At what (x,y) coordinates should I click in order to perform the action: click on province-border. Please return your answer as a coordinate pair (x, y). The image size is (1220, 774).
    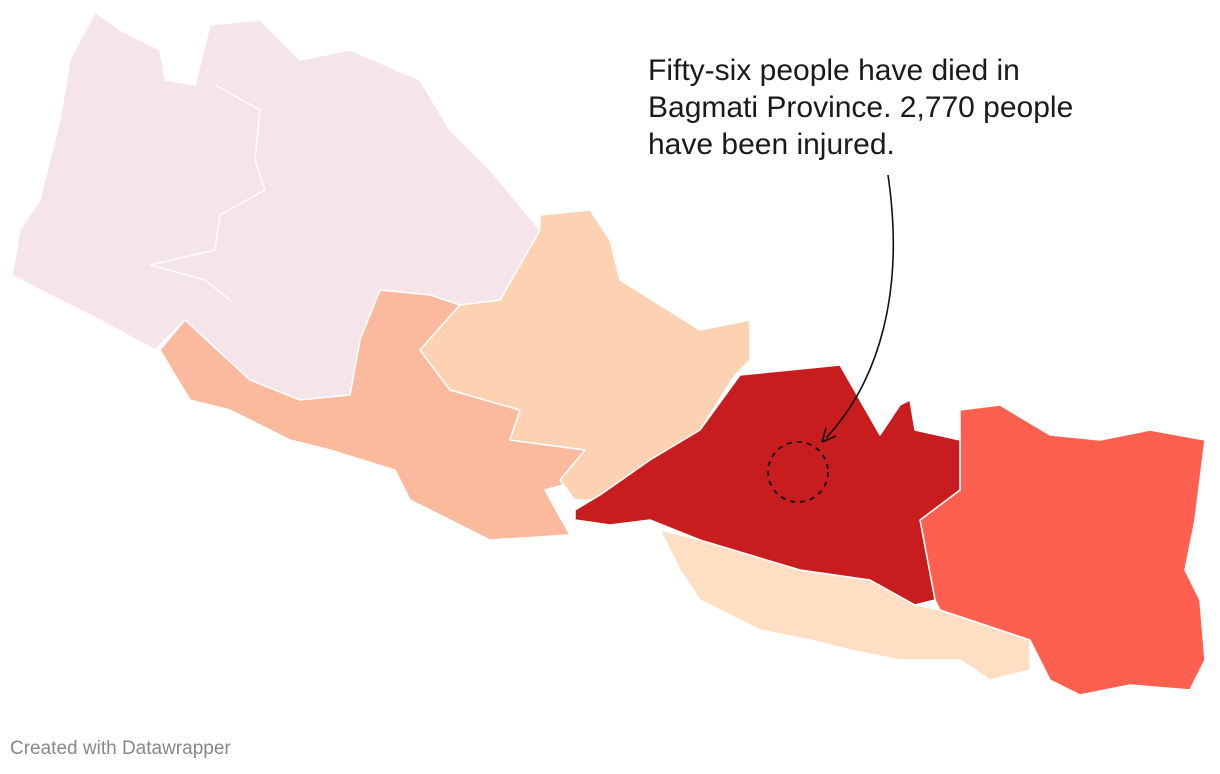
    Looking at the image, I should click on (207, 192).